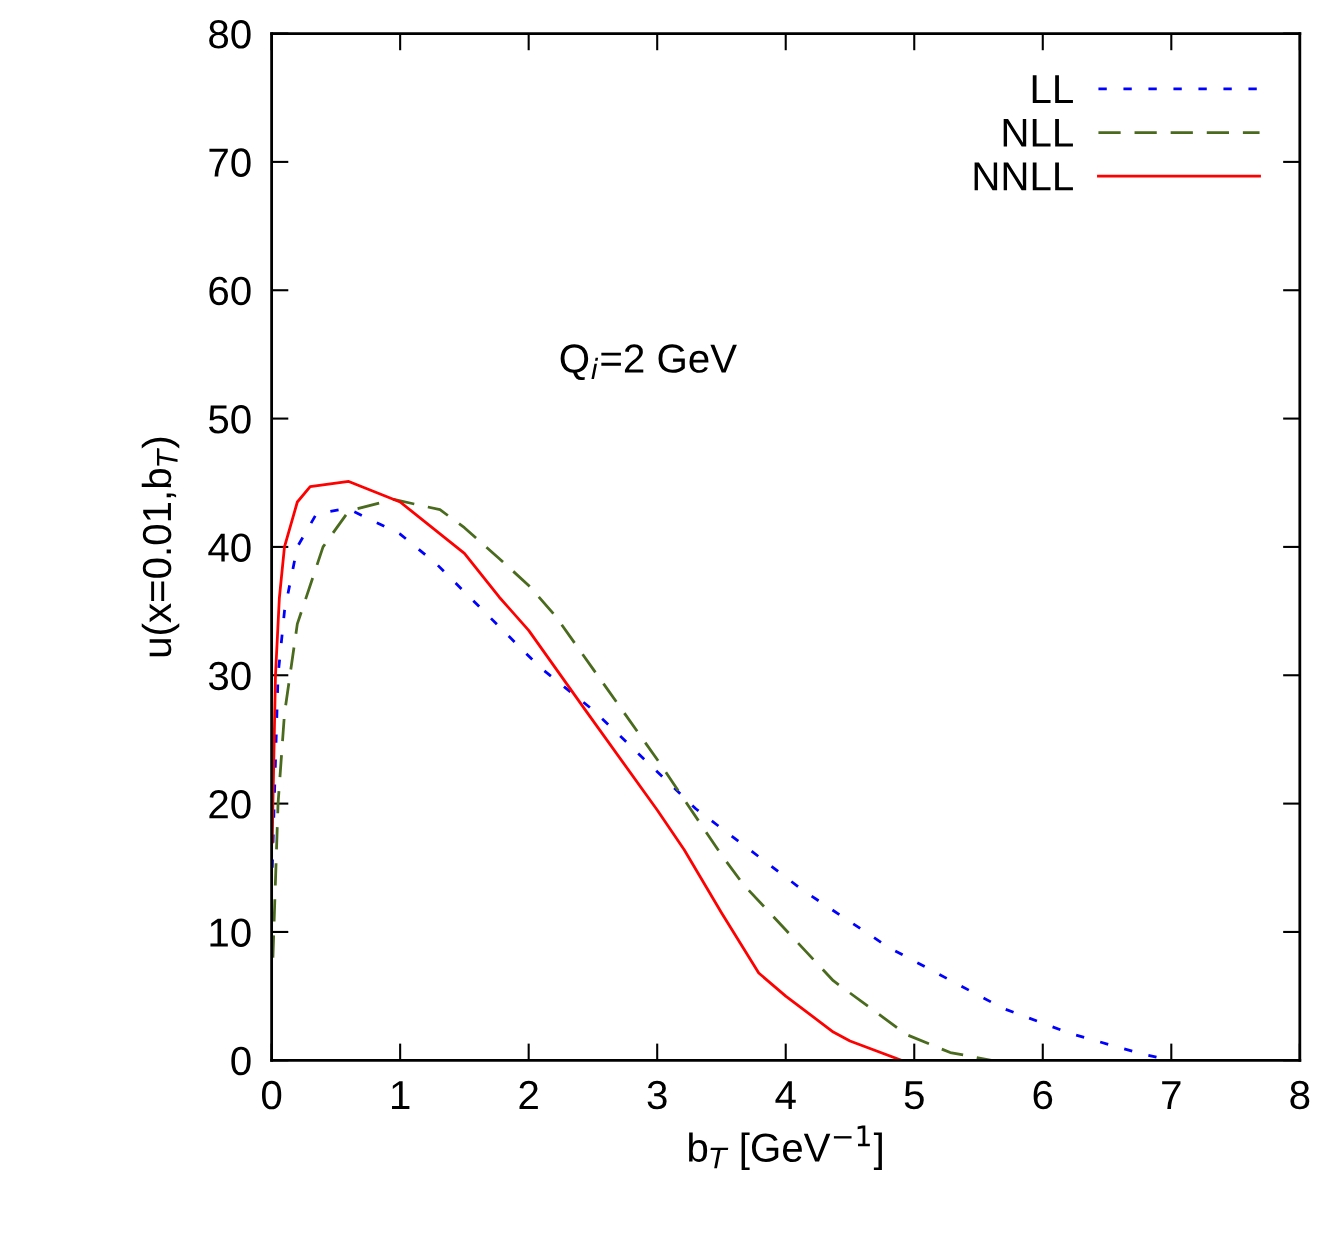  What do you see at coordinates (1038, 132) in the screenshot?
I see `legend-label: NLL` at bounding box center [1038, 132].